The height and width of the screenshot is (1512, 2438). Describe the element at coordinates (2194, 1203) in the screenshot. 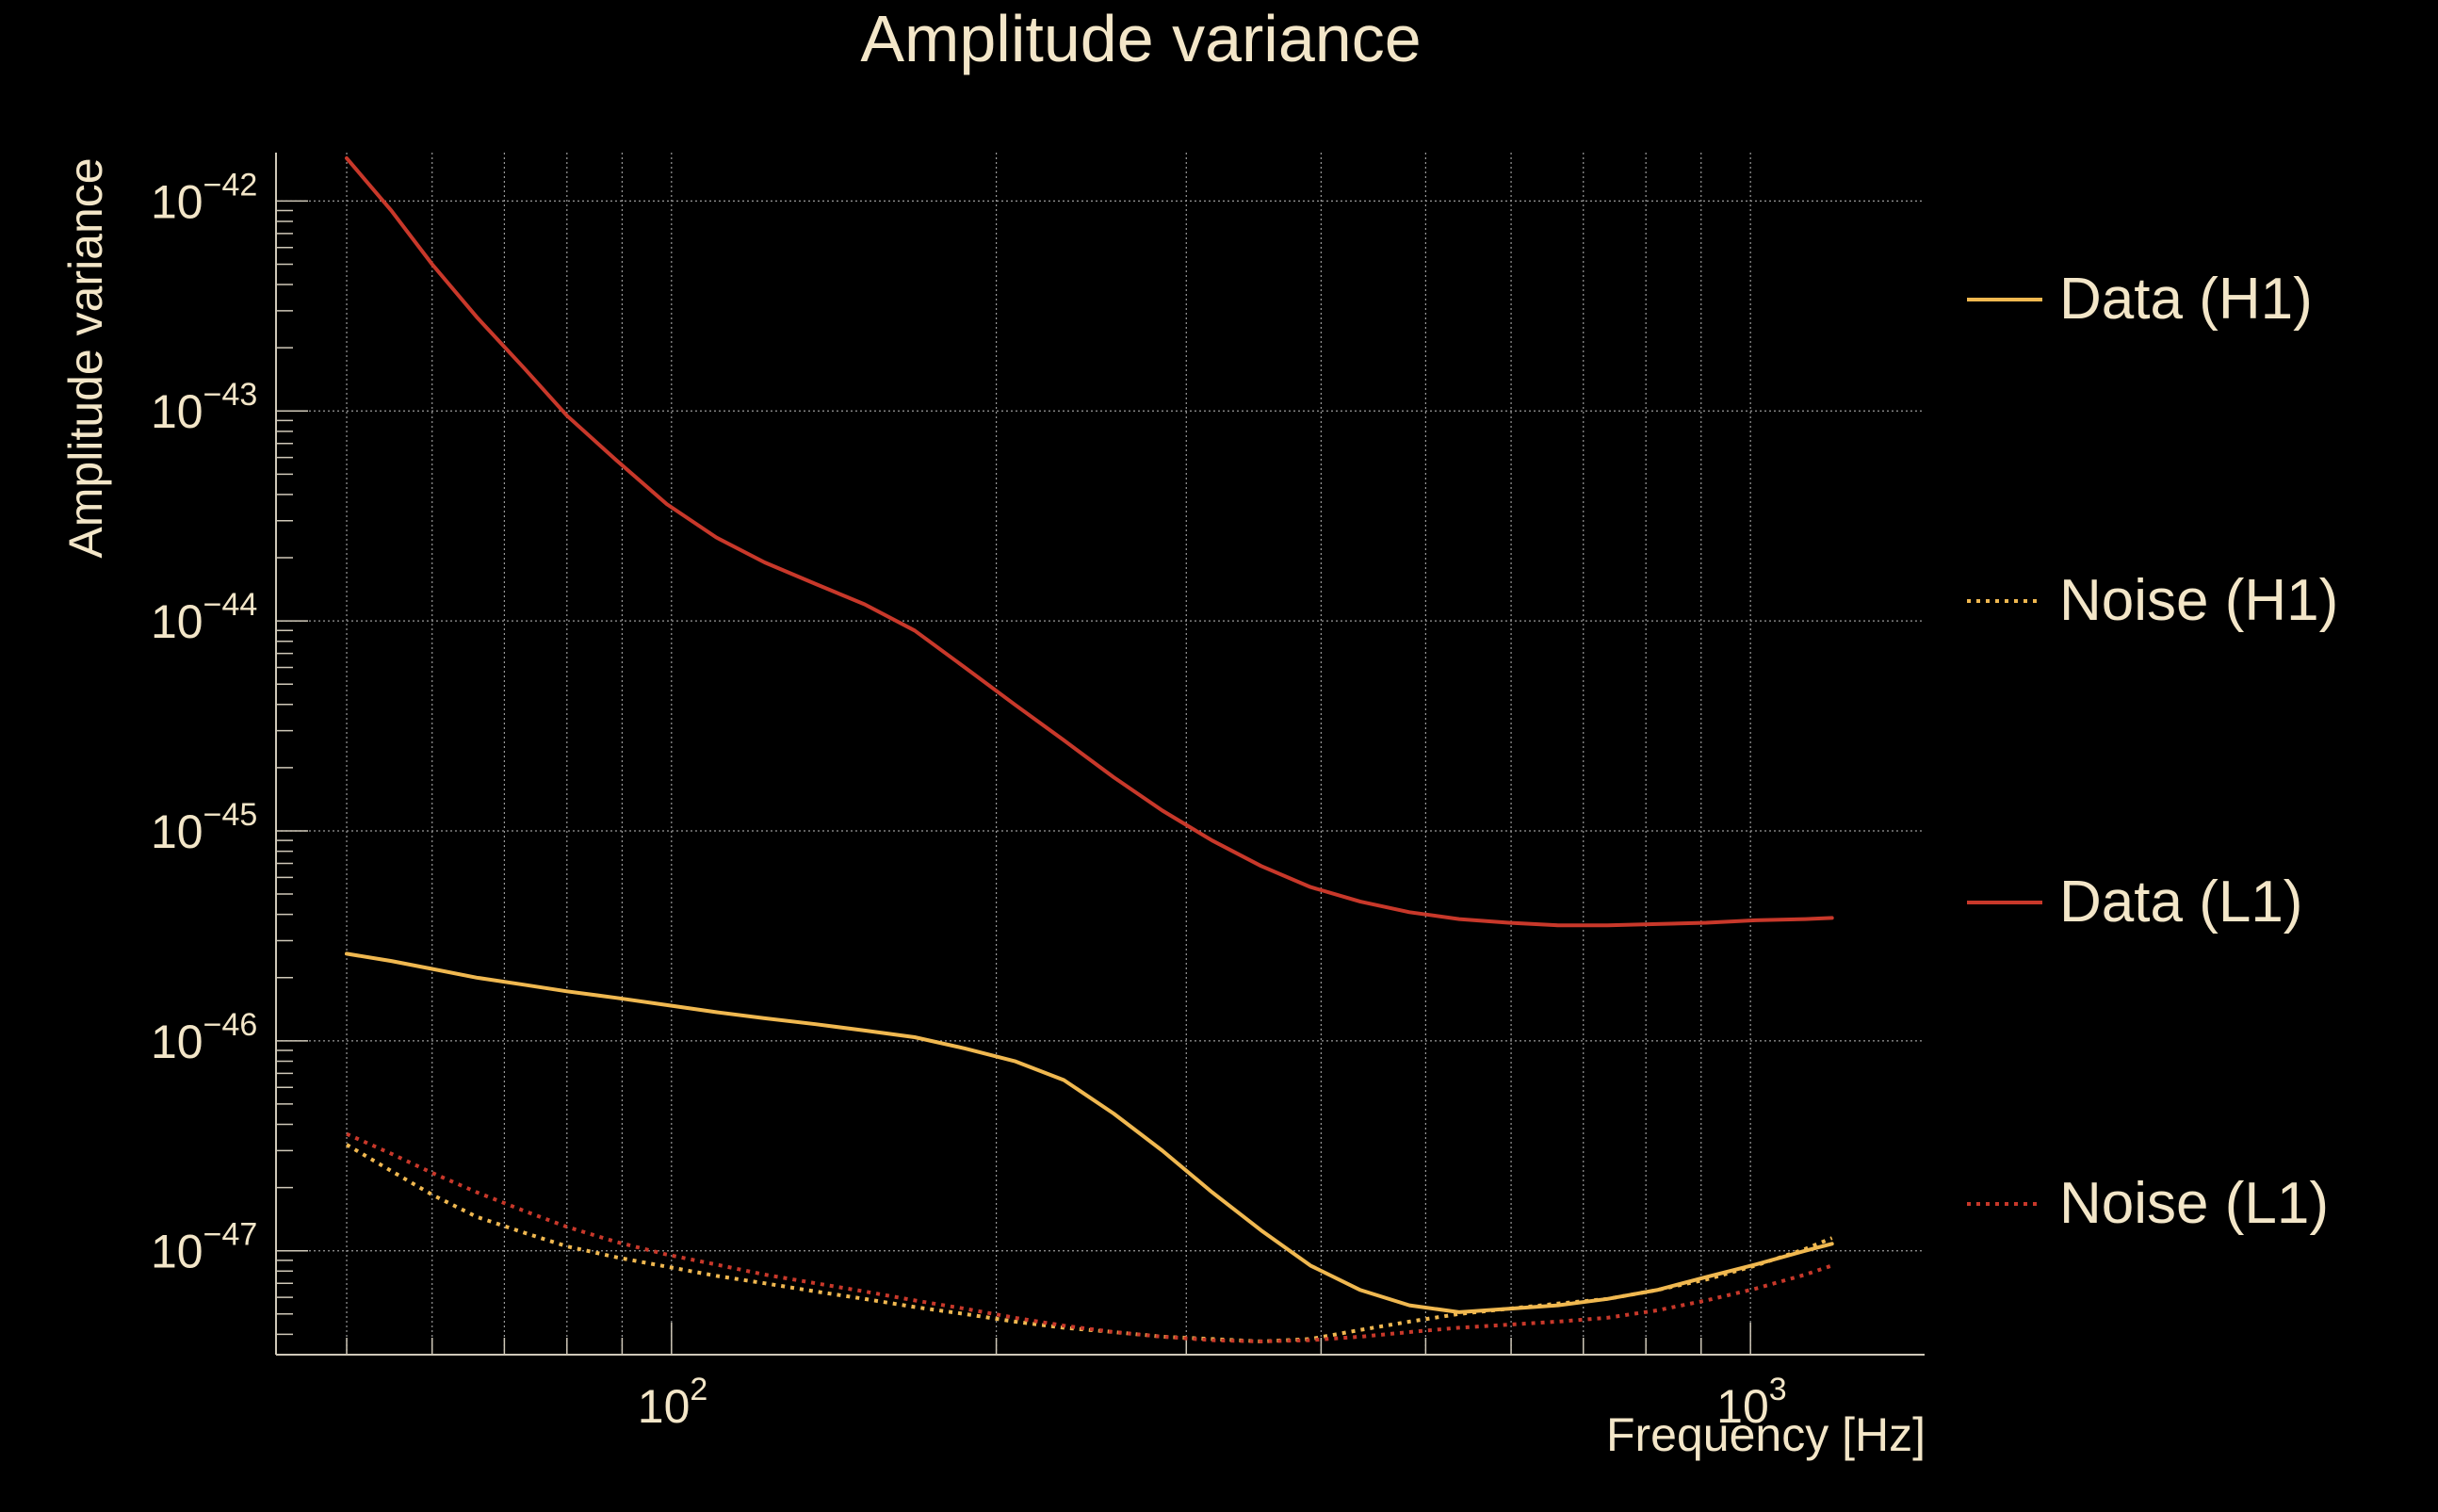

I see `legend-label: Noise (L1)` at that location.